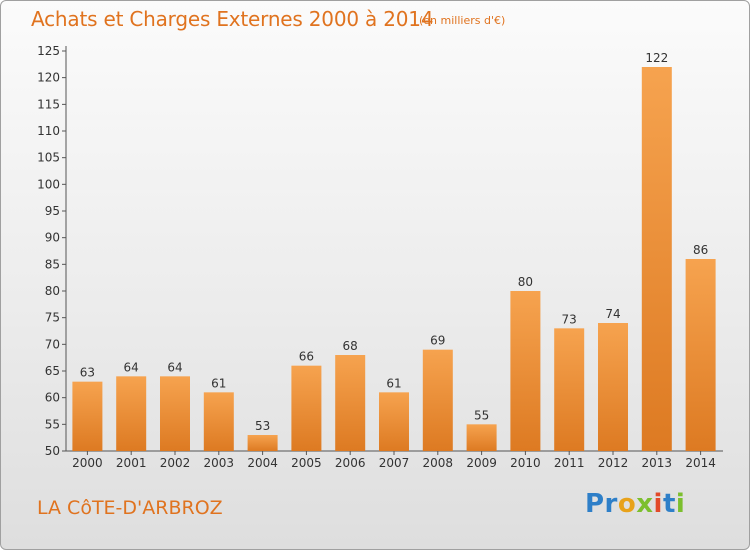 This screenshot has width=750, height=550. I want to click on x-tick-label: 2002, so click(175, 463).